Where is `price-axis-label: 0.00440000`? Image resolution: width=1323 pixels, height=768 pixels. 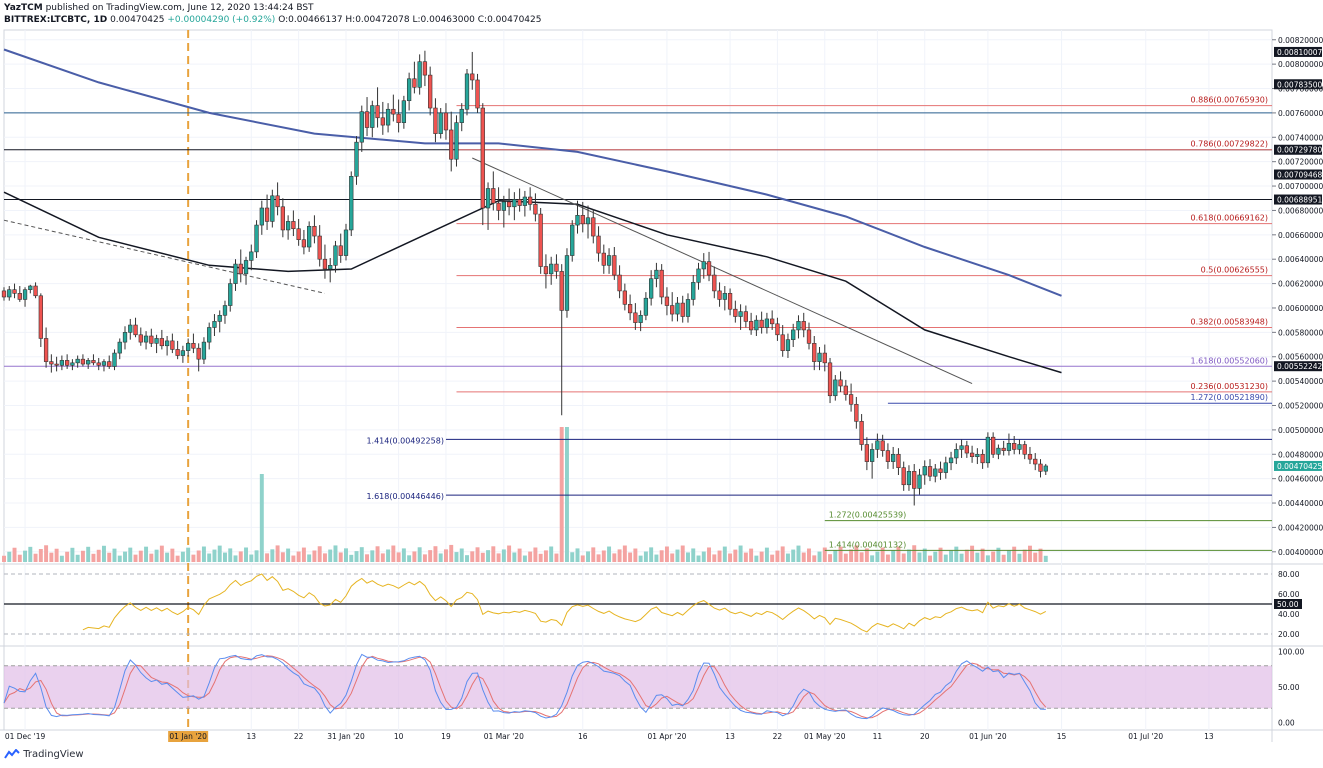
price-axis-label: 0.00440000 is located at coordinates (1300, 503).